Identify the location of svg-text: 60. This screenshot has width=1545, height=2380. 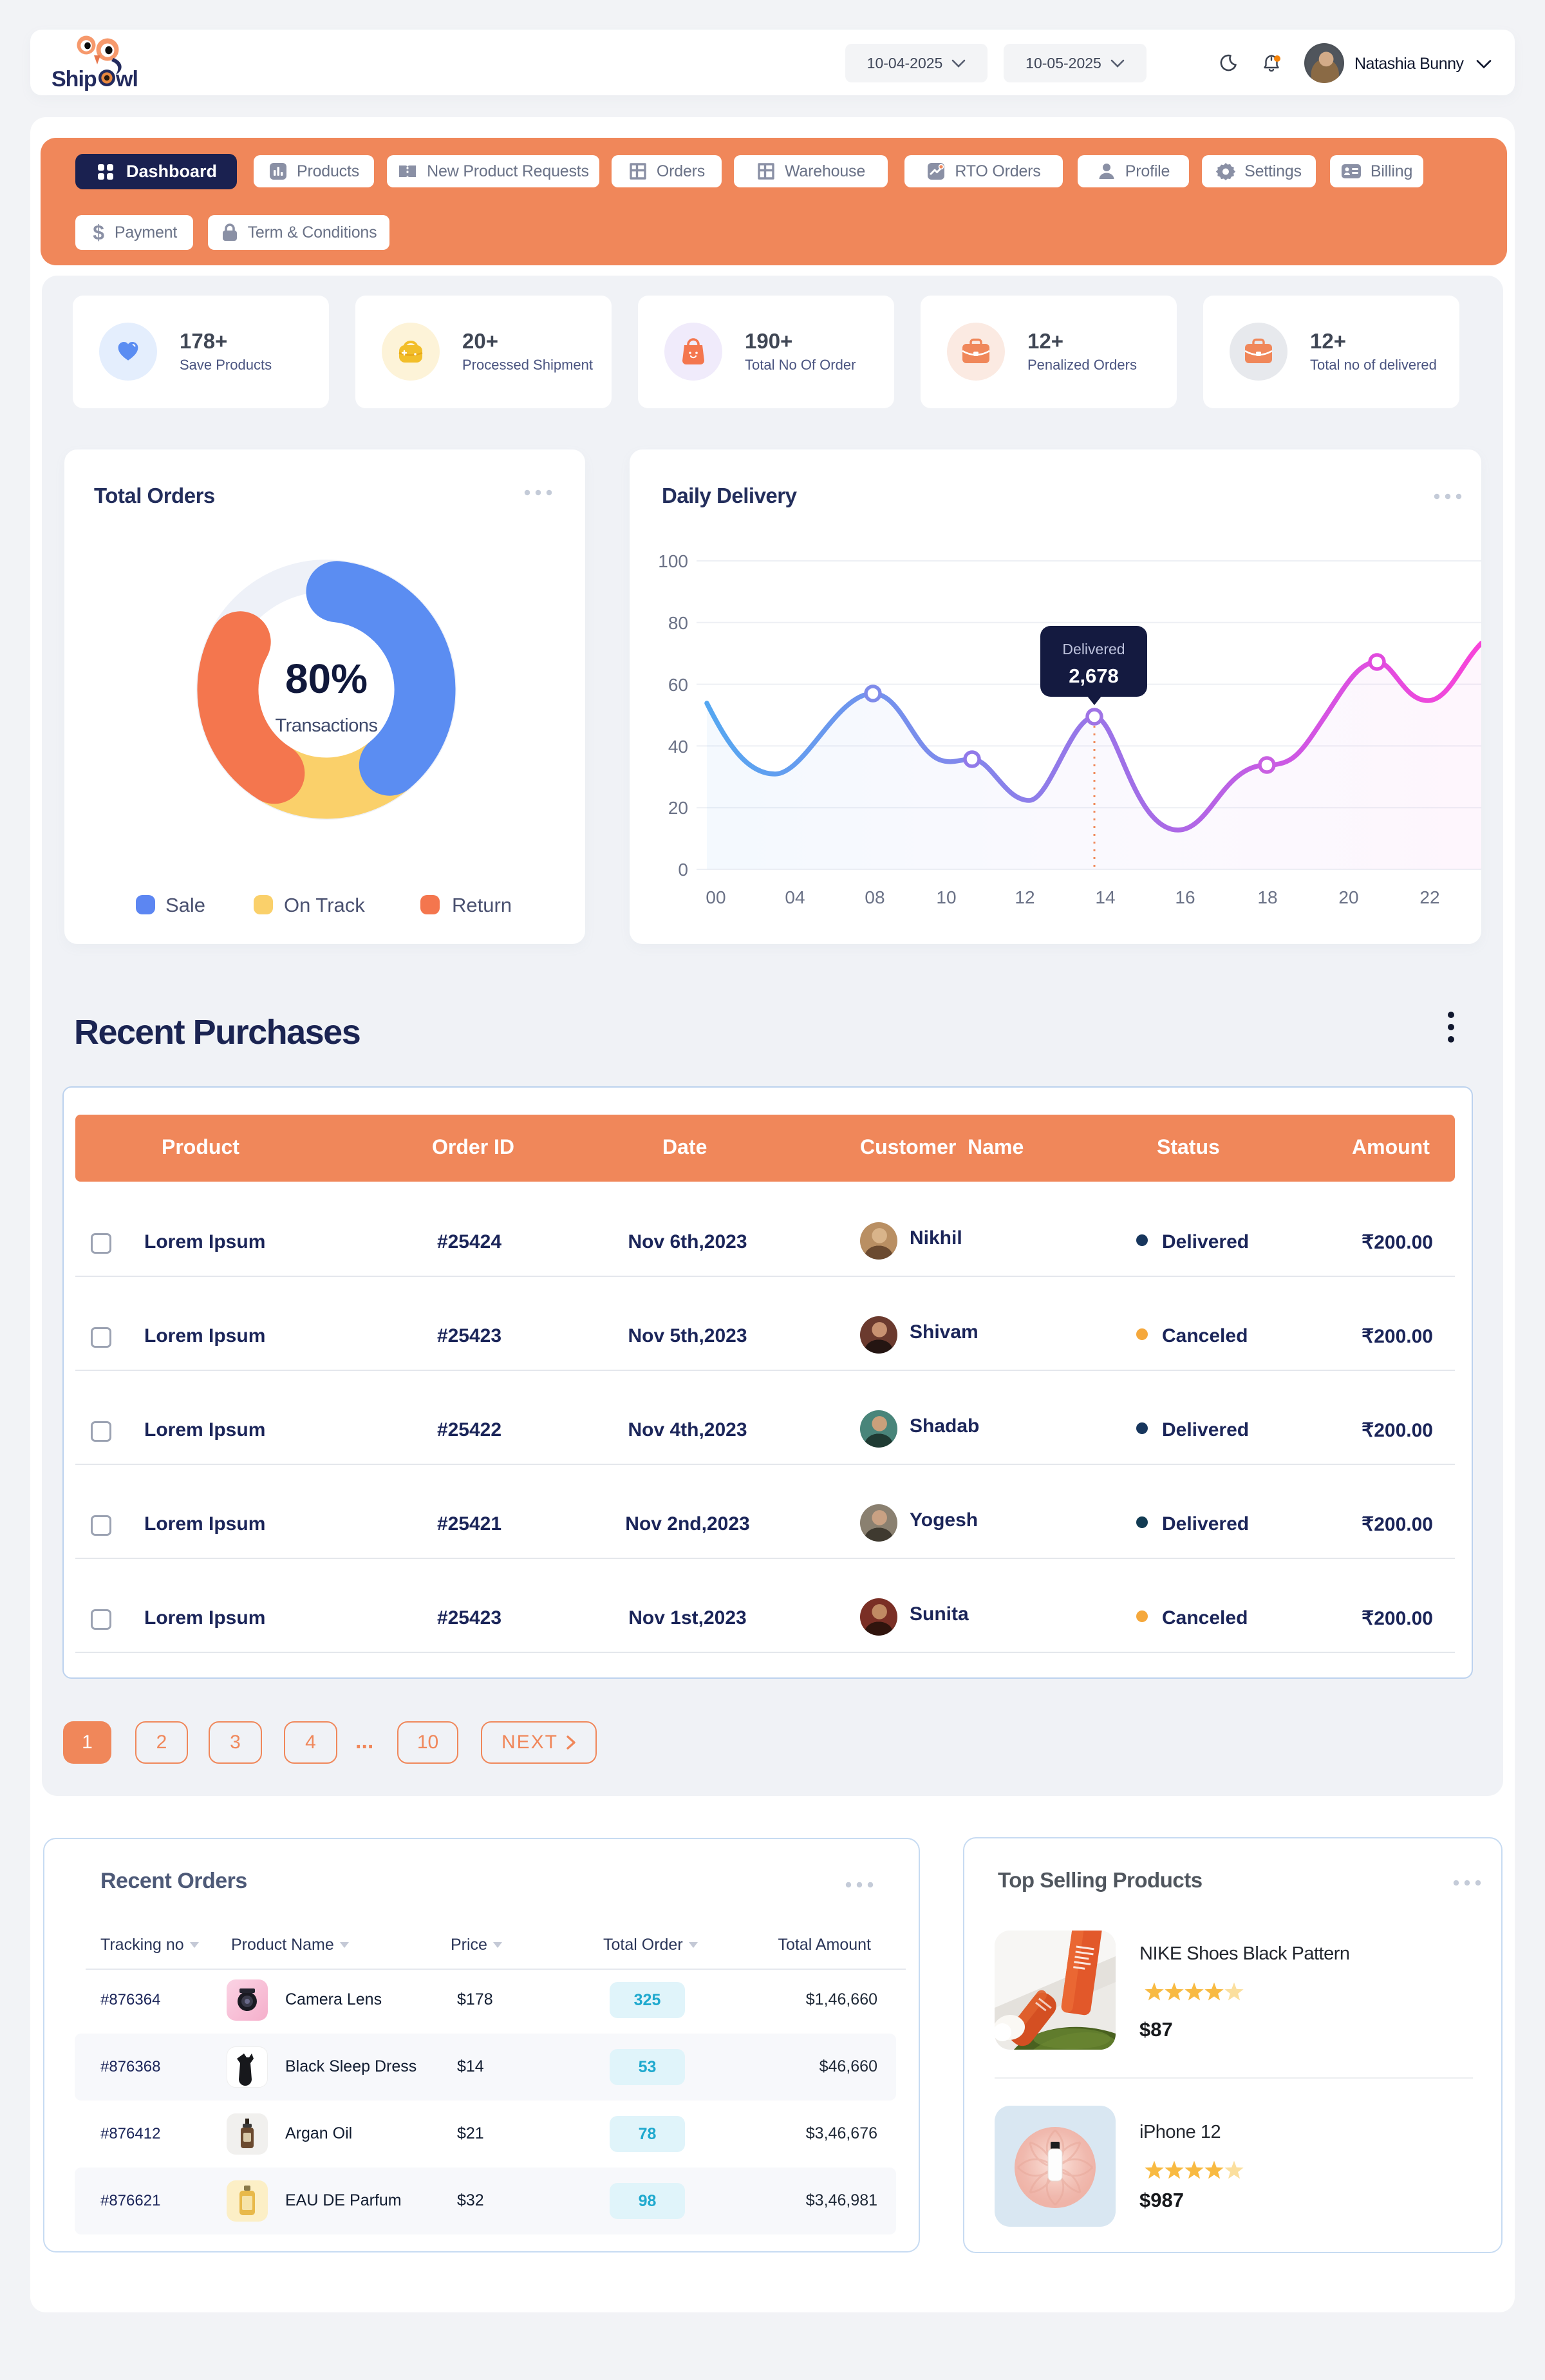
(678, 685).